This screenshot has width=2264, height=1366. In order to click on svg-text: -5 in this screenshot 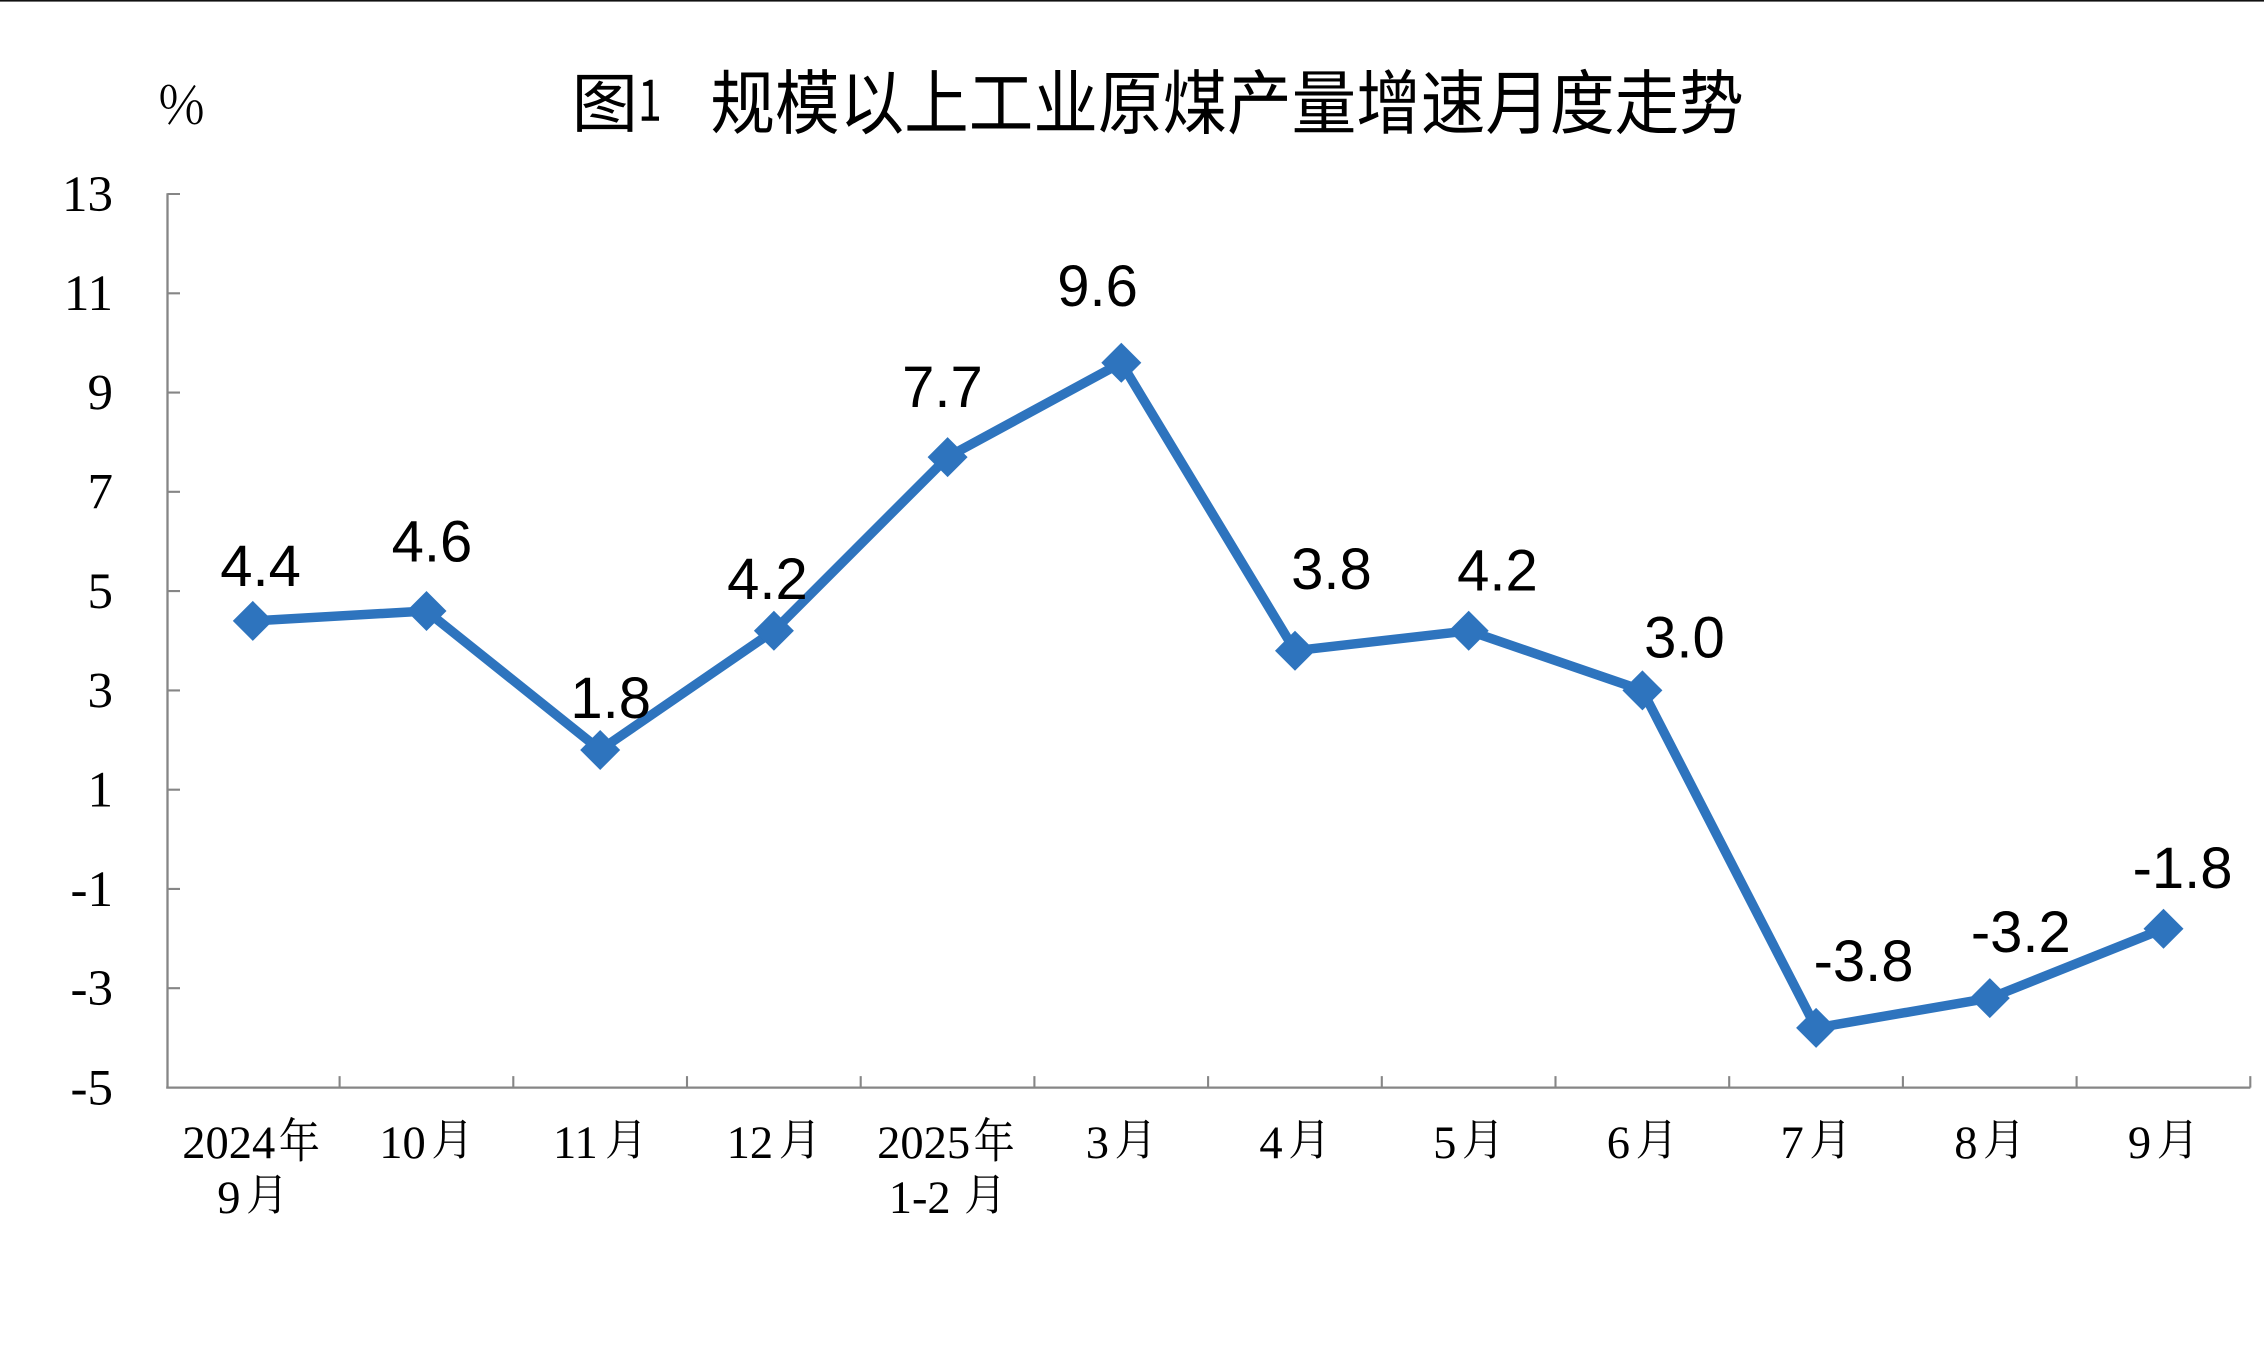, I will do `click(92, 1088)`.